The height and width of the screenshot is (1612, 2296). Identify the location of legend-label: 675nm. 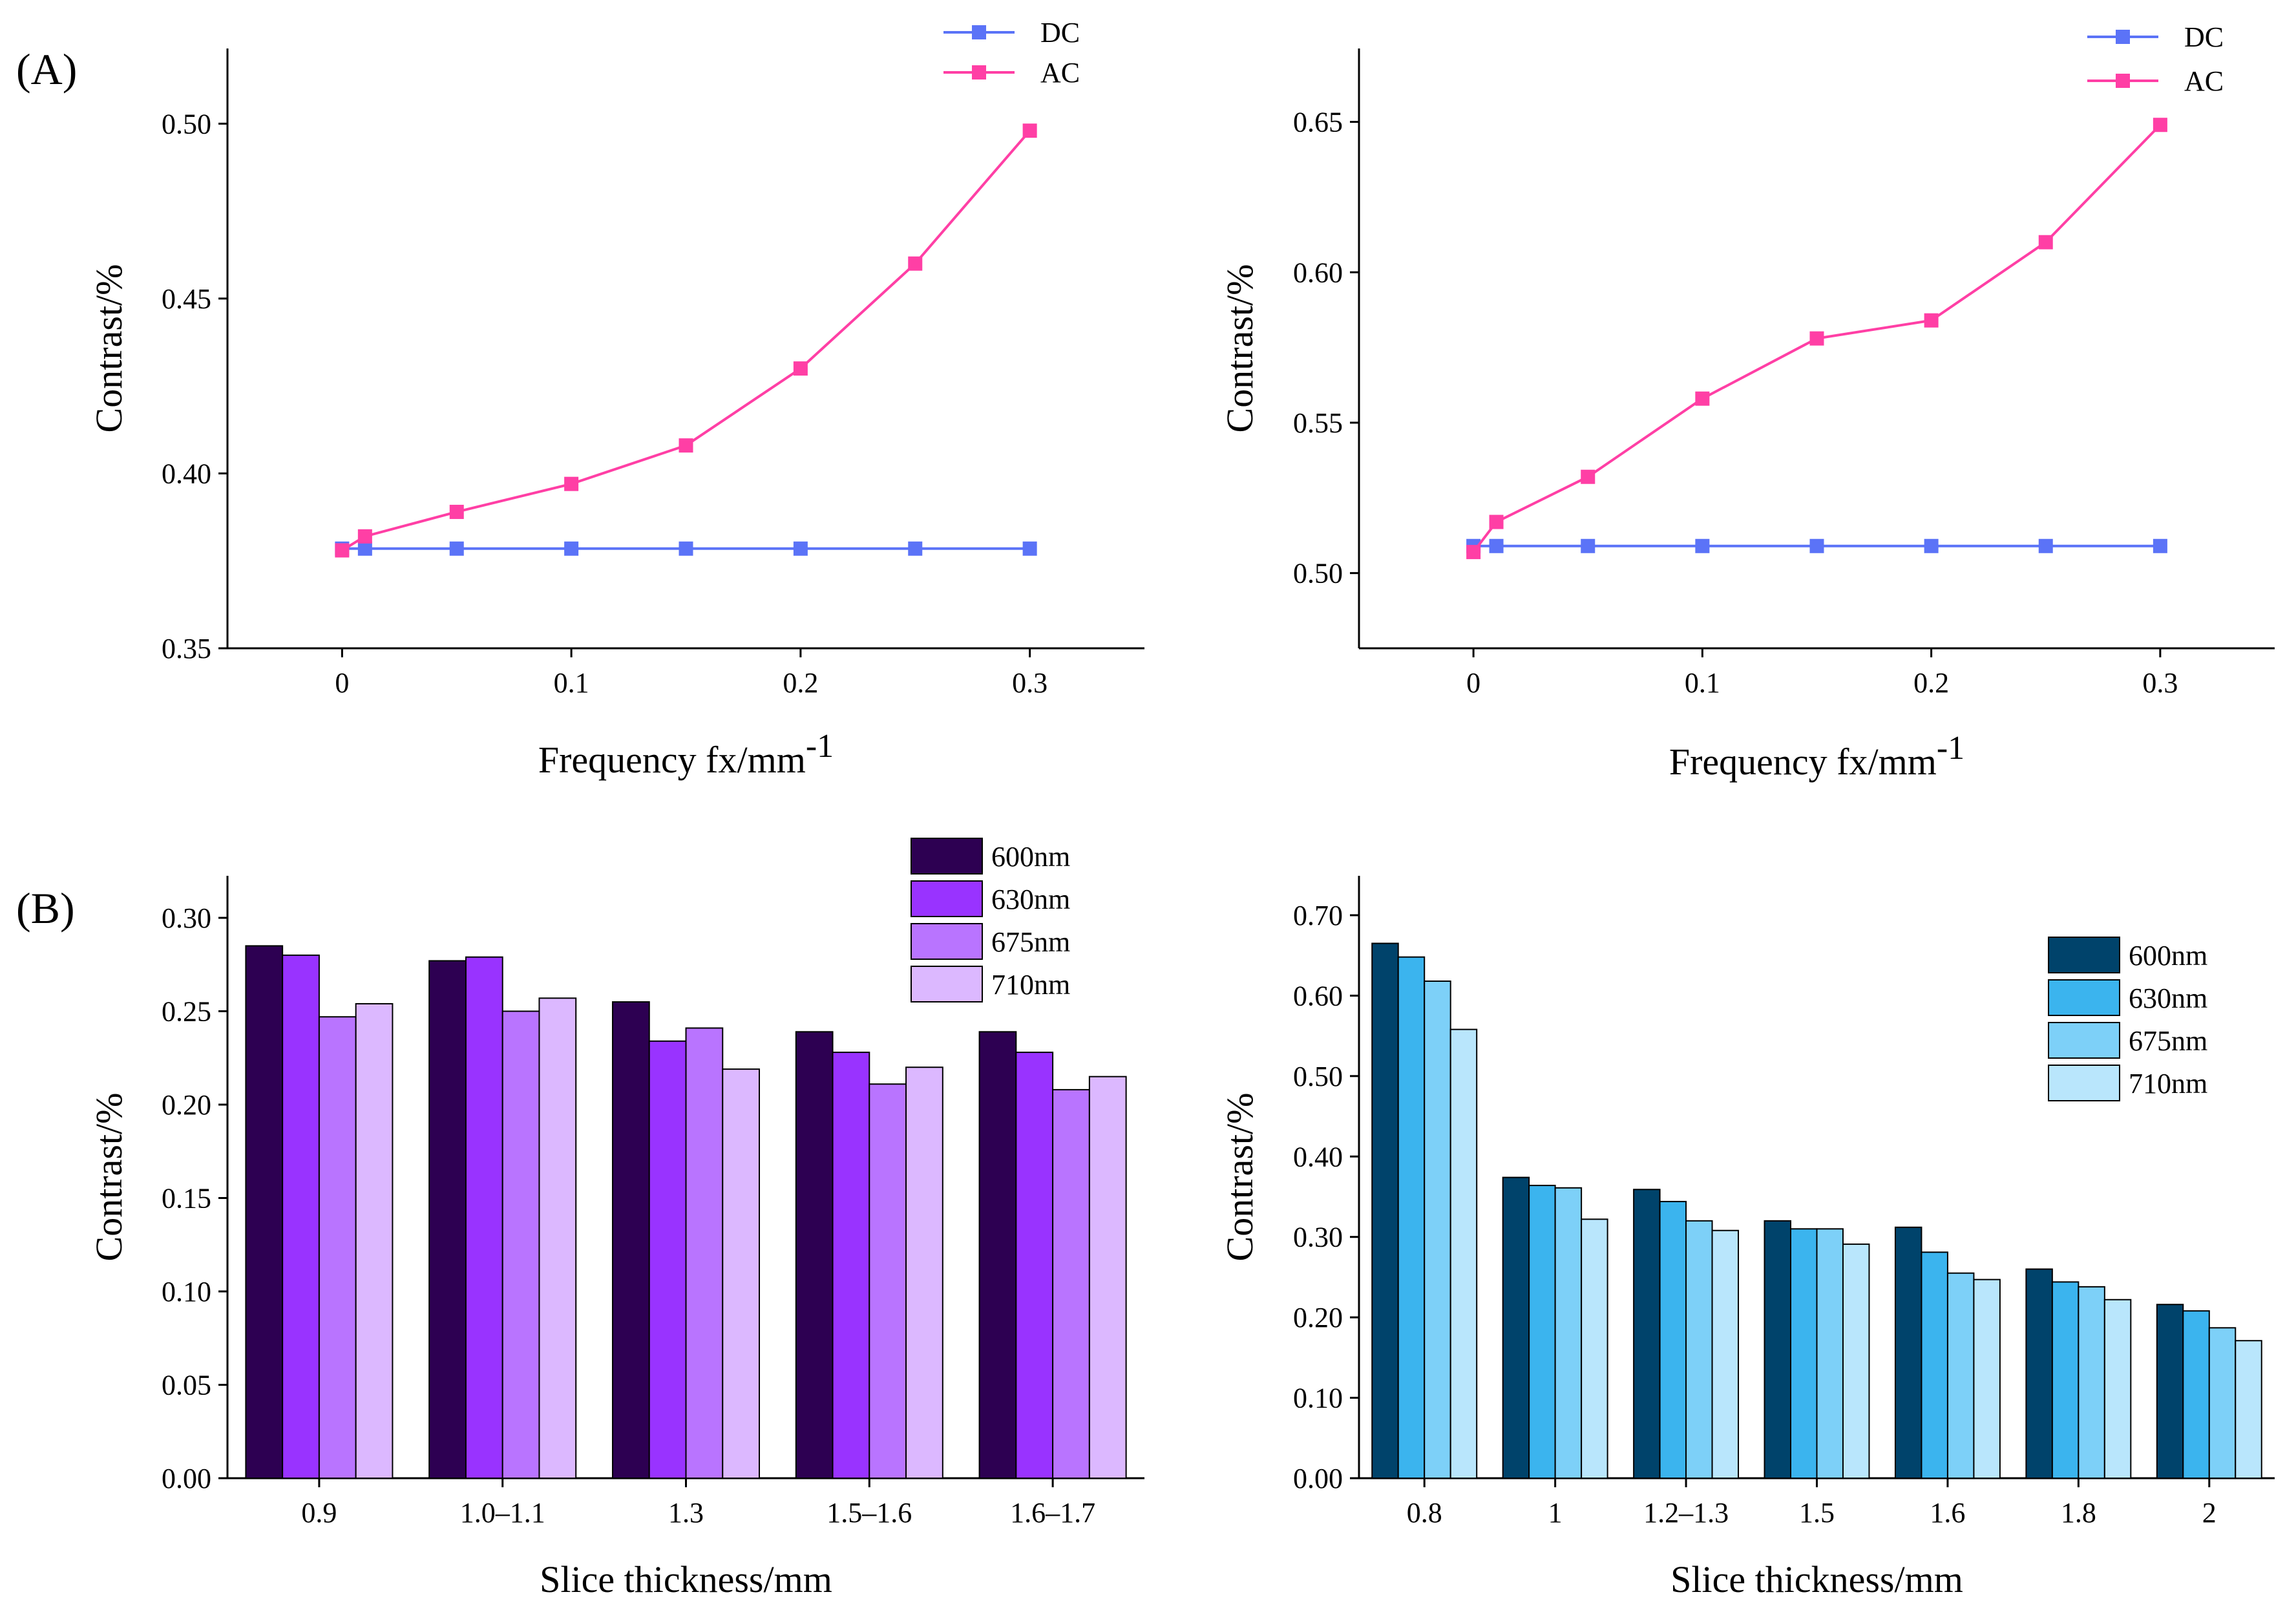
(2168, 1041).